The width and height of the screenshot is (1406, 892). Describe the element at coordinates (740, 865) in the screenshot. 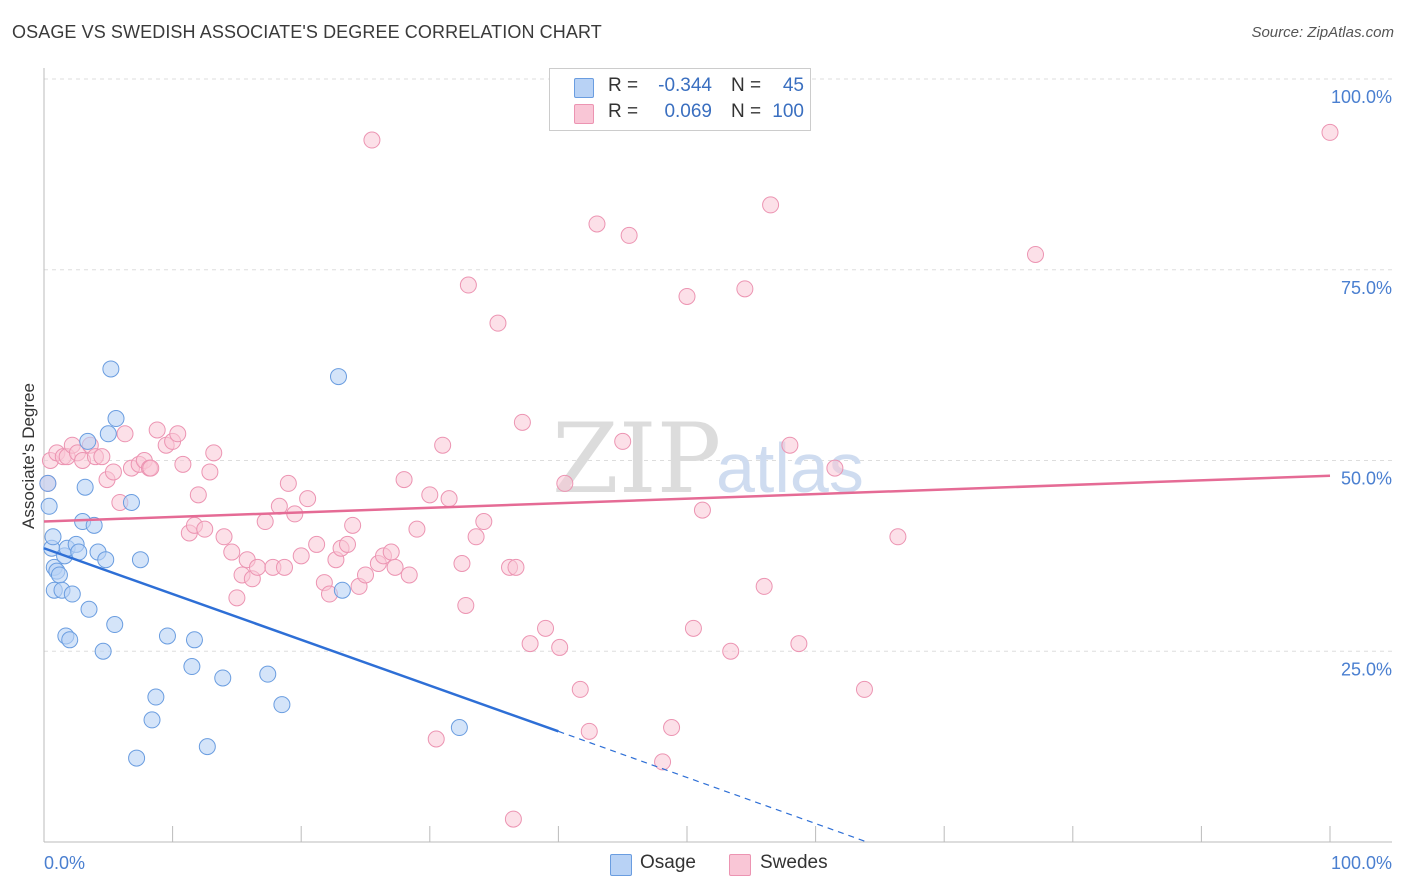

I see `swedes-legend-swatch` at that location.